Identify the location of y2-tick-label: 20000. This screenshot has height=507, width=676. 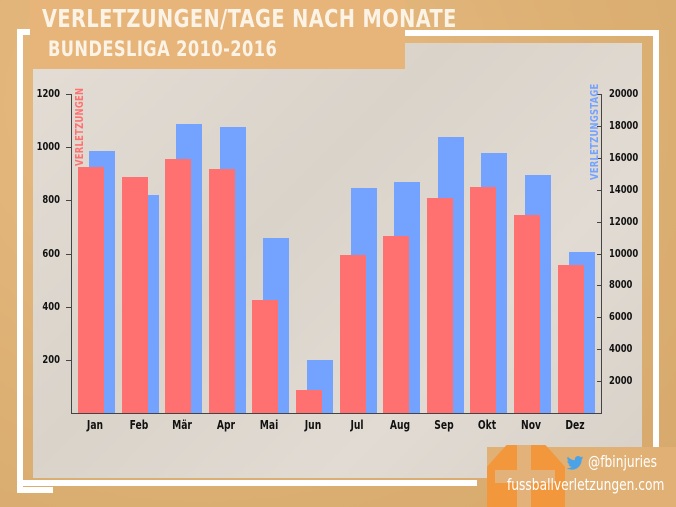
(624, 93).